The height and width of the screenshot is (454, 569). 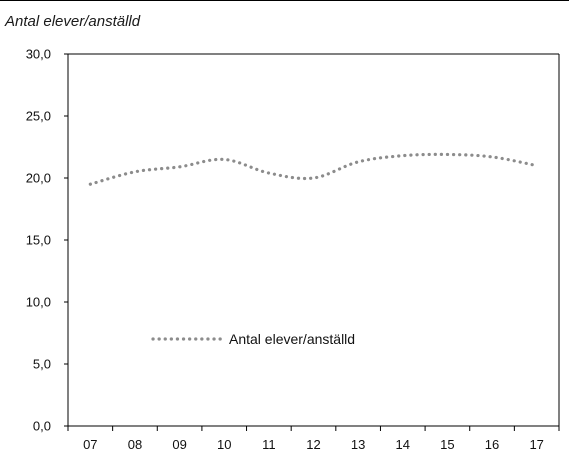 What do you see at coordinates (284, 0) in the screenshot?
I see `top-rule` at bounding box center [284, 0].